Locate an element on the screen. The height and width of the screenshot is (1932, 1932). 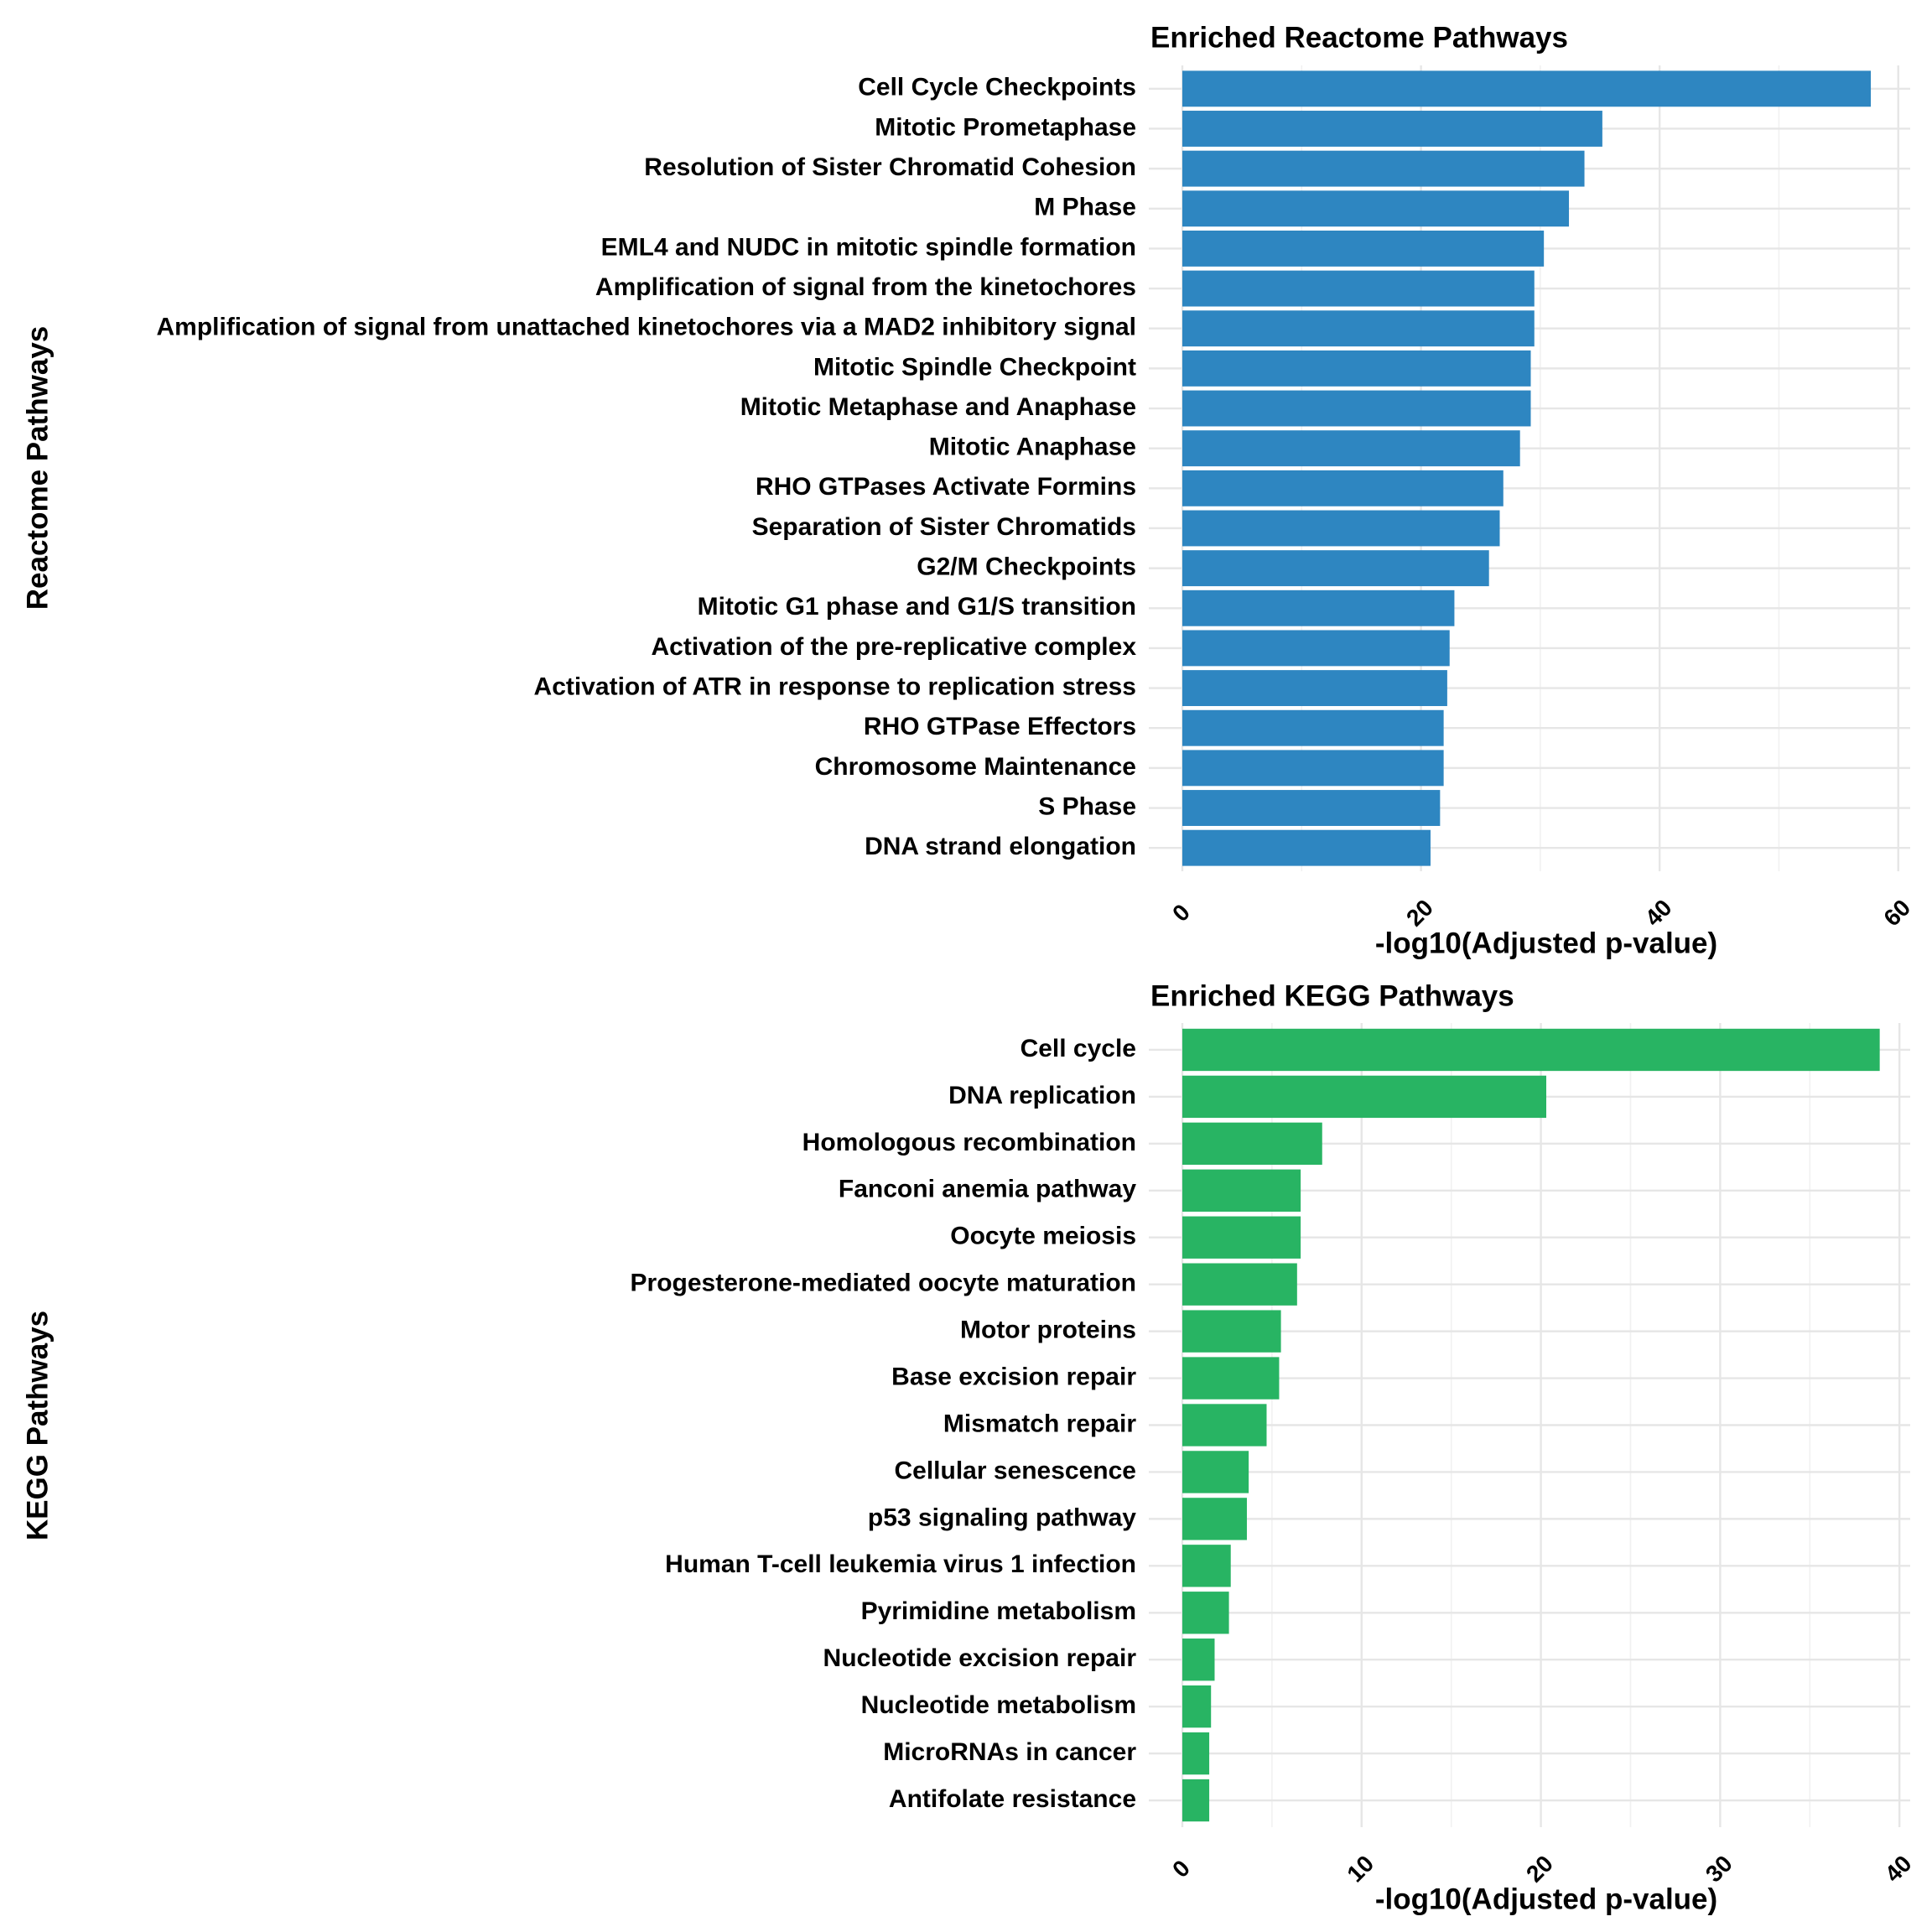
reactome-category-label: RHO GTPases Activate Formins is located at coordinates (946, 487).